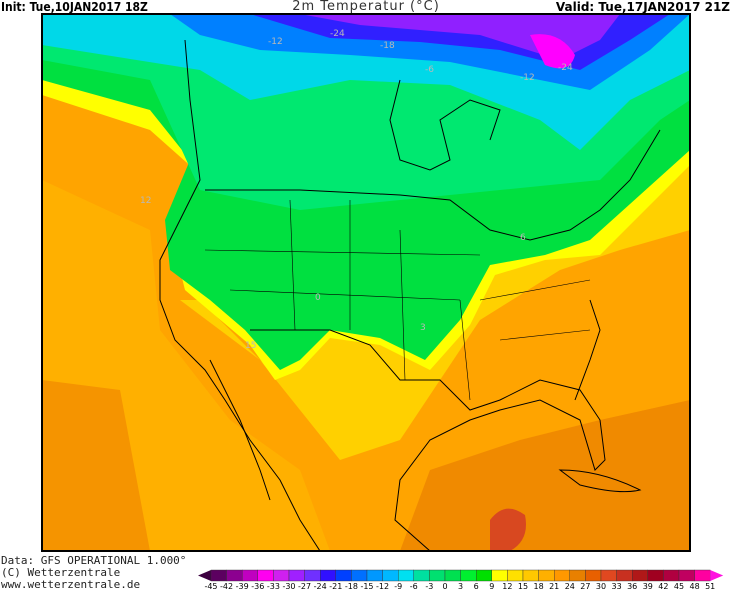 The width and height of the screenshot is (732, 591). Describe the element at coordinates (545, 475) in the screenshot. I see `gulf-field` at that location.